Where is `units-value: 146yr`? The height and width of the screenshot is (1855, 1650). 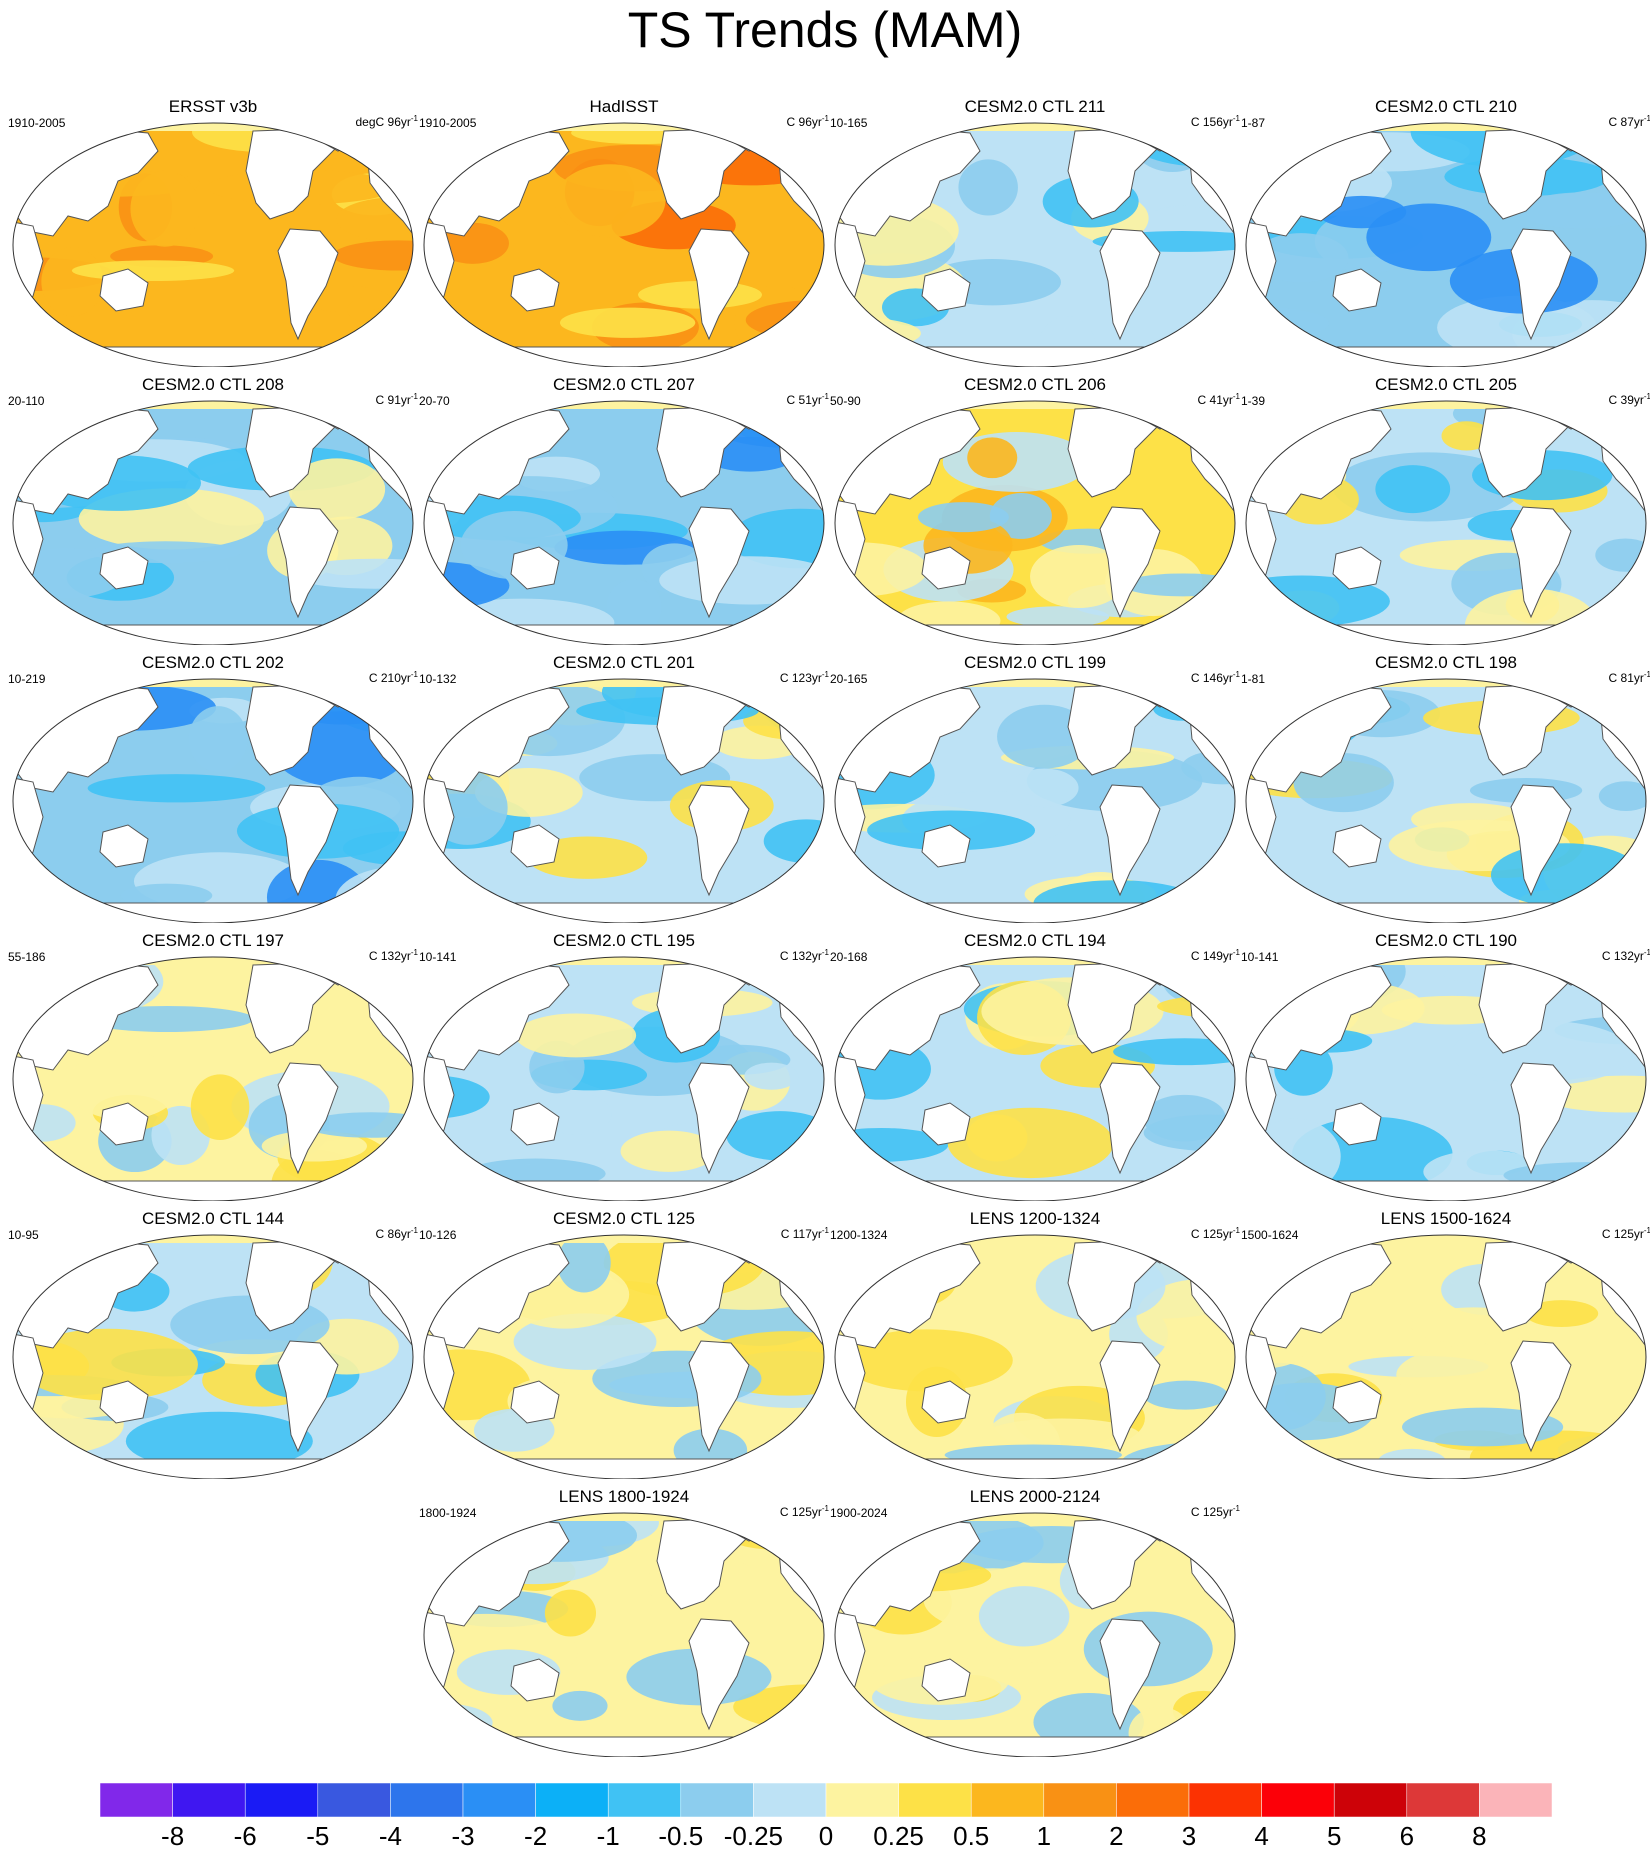 units-value: 146yr is located at coordinates (1217, 678).